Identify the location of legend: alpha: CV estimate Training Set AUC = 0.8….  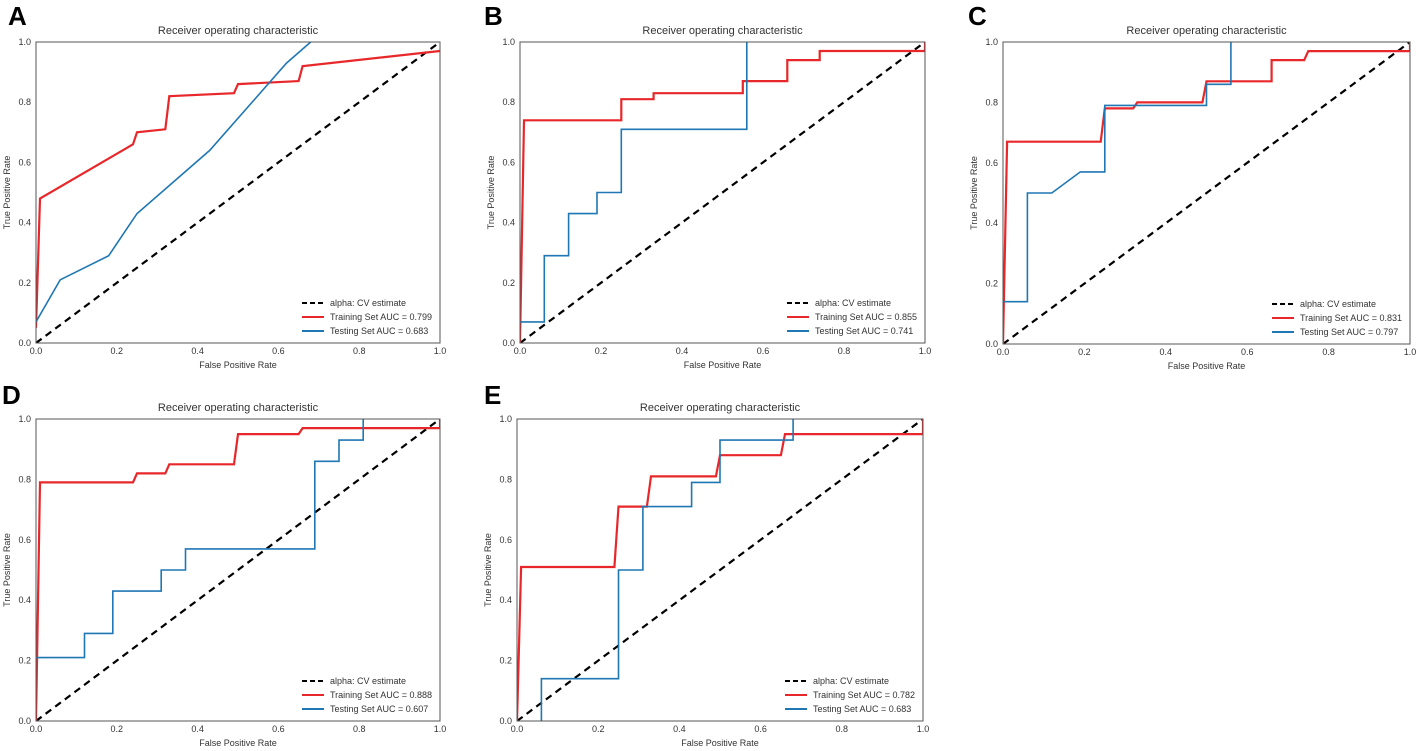
(1338, 317).